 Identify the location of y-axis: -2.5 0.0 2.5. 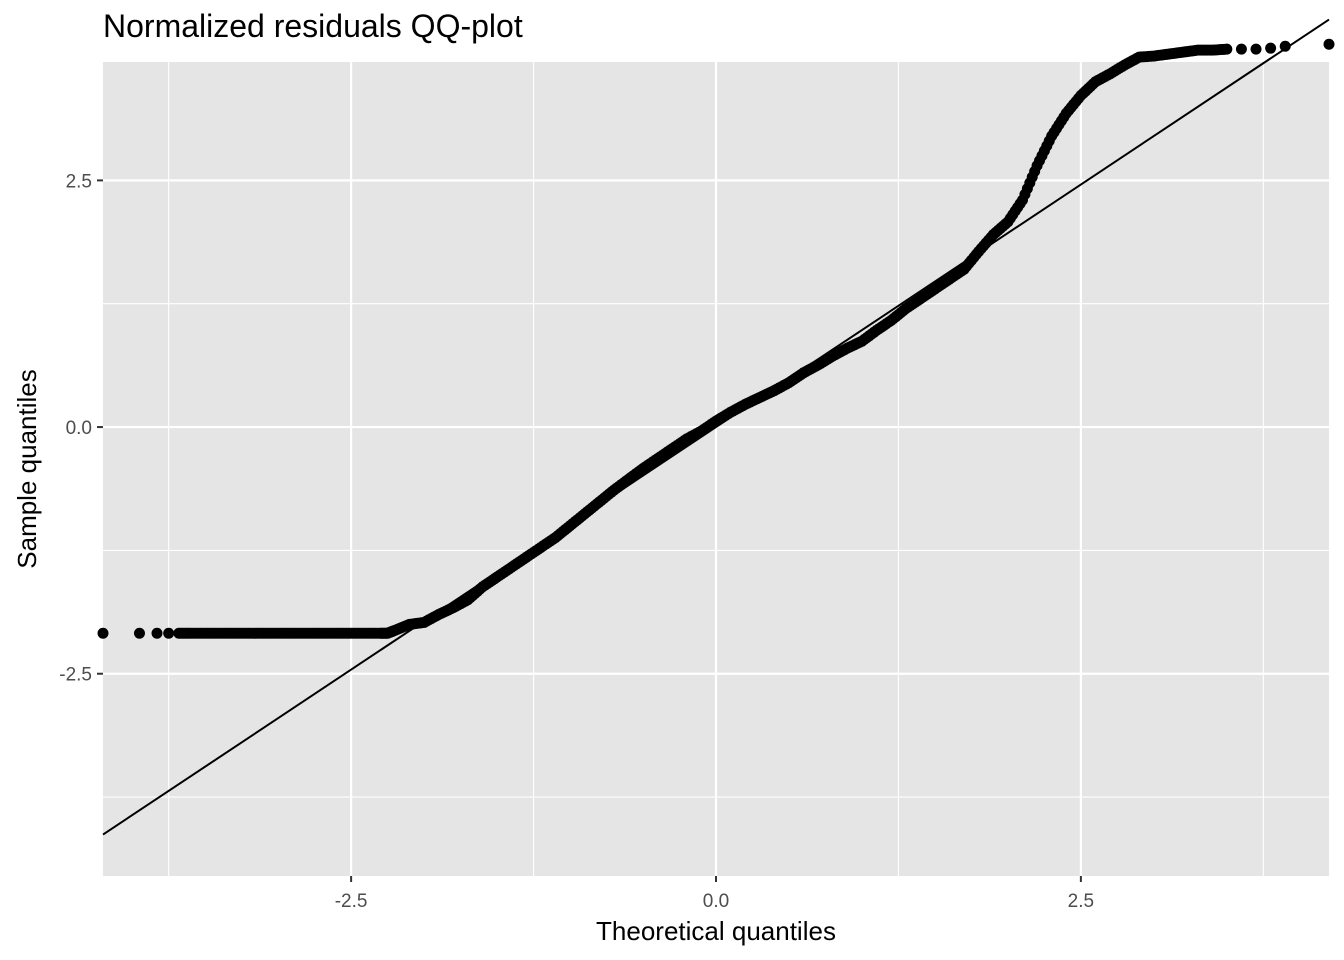
(81, 428).